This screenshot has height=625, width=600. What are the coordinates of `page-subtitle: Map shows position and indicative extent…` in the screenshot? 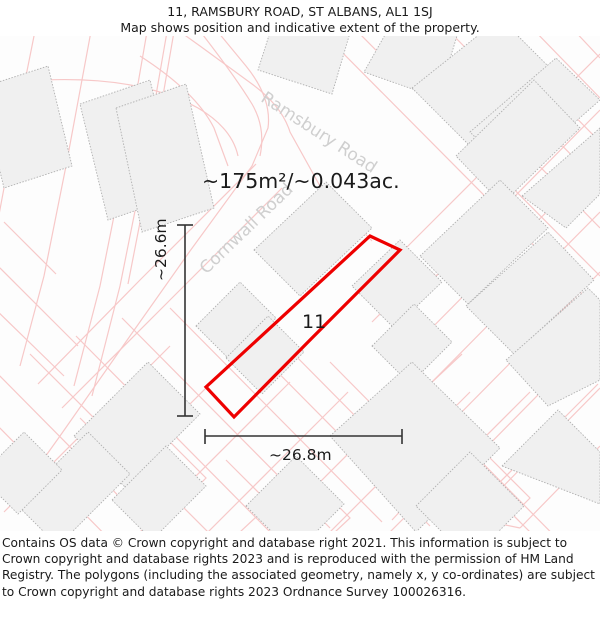 It's located at (300, 27).